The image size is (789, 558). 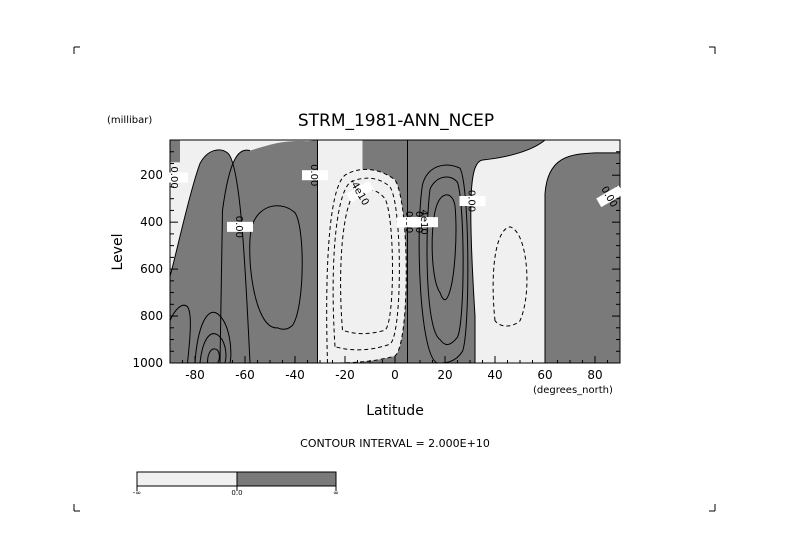 I want to click on contour-label-8: 0.00, so click(x=471, y=201).